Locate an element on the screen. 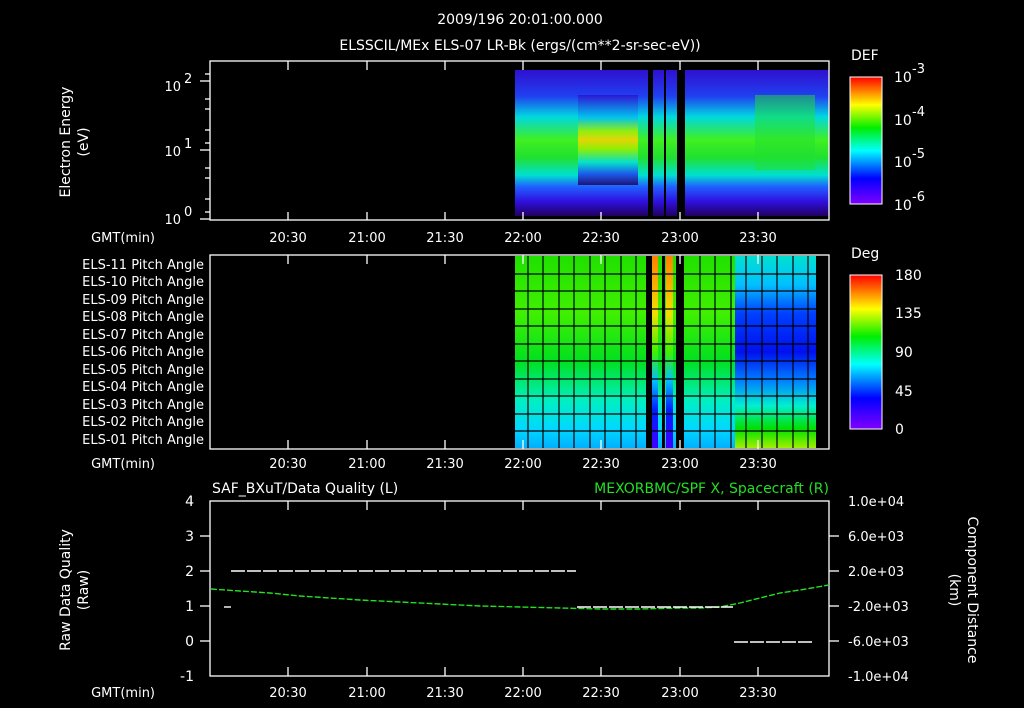 This screenshot has width=1024, height=708. svg-text: 1.0e+04 is located at coordinates (876, 502).